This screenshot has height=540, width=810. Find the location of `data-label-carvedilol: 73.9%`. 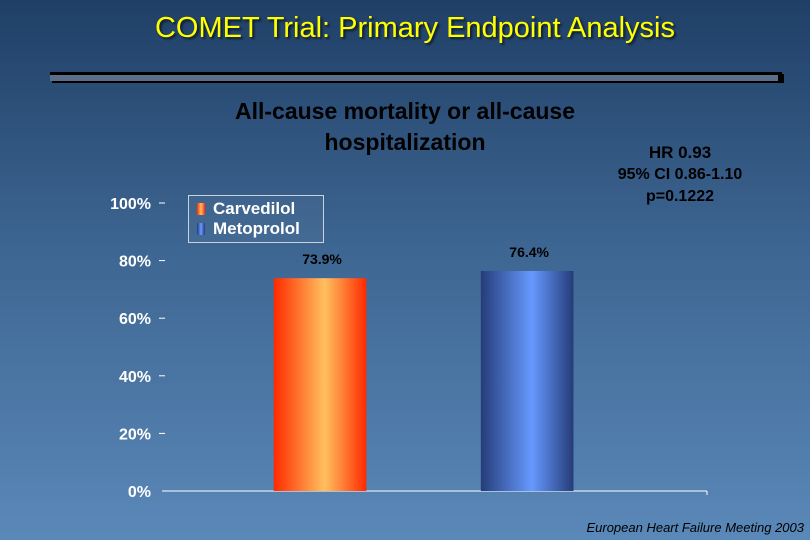

data-label-carvedilol: 73.9% is located at coordinates (322, 259).